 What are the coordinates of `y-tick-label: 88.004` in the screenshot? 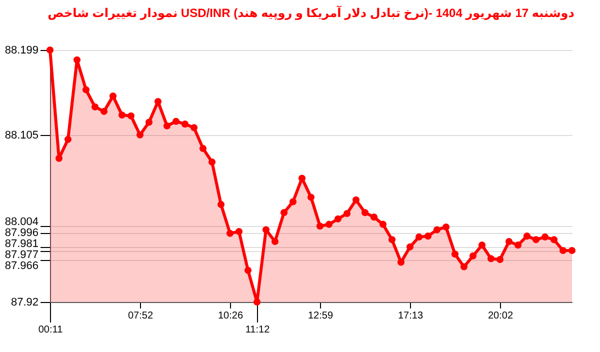 It's located at (21, 222).